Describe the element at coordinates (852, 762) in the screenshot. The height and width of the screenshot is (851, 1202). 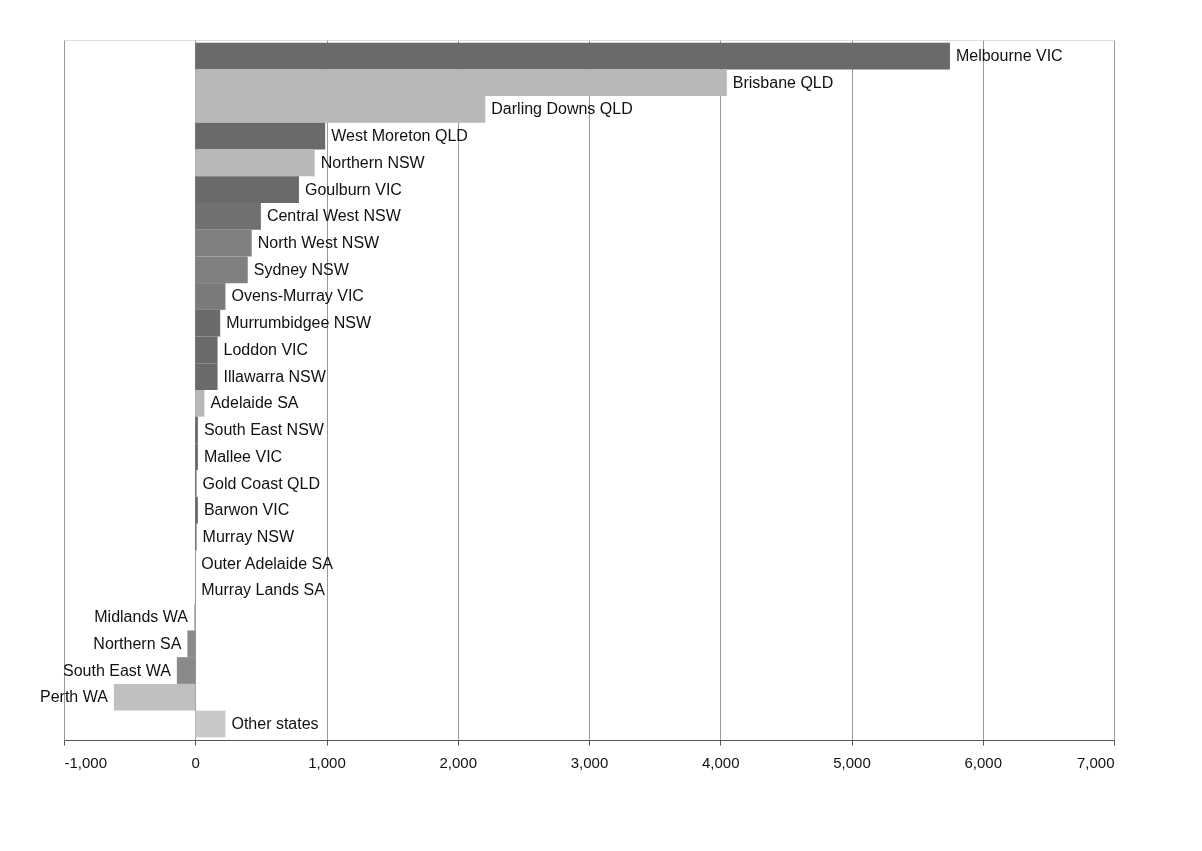
I see `x-tick-label: 5,000` at that location.